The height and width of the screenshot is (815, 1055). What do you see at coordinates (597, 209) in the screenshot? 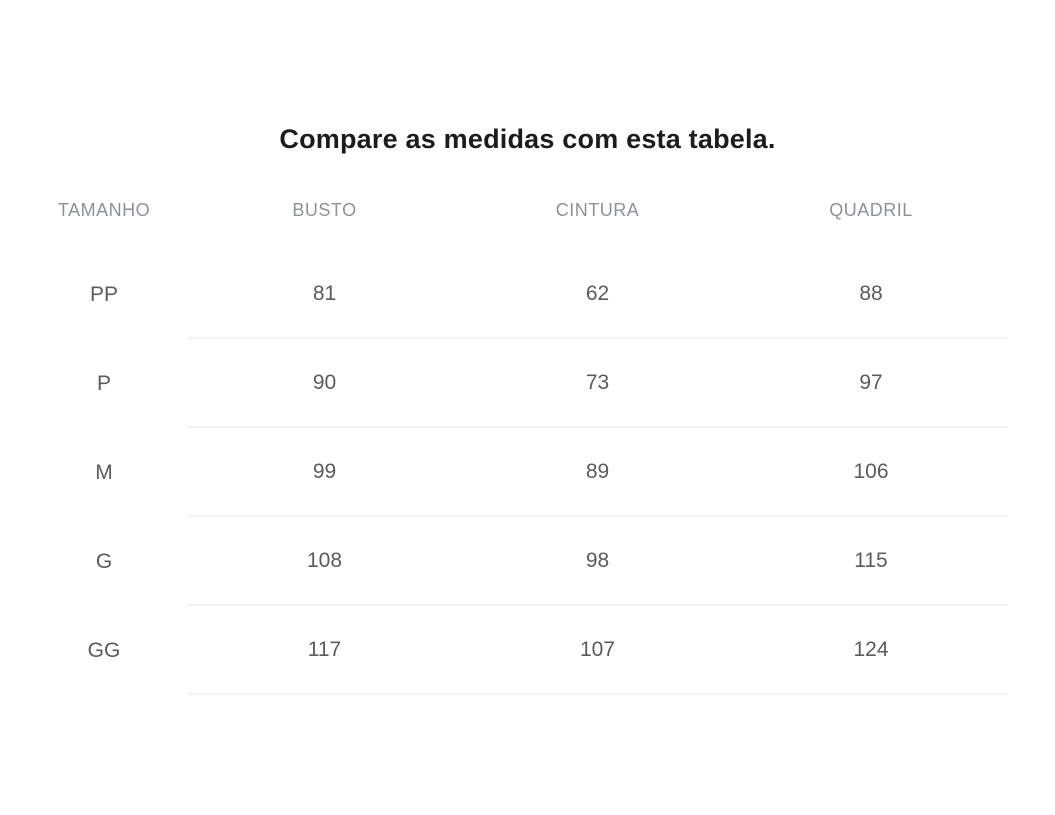
I see `column-header-cintura: CINTURA` at bounding box center [597, 209].